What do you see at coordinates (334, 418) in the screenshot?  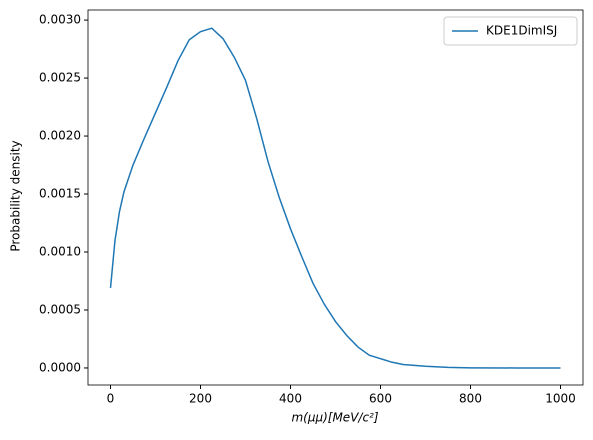 I see `x-axis-label: m(μμ)[MeV/c²]` at bounding box center [334, 418].